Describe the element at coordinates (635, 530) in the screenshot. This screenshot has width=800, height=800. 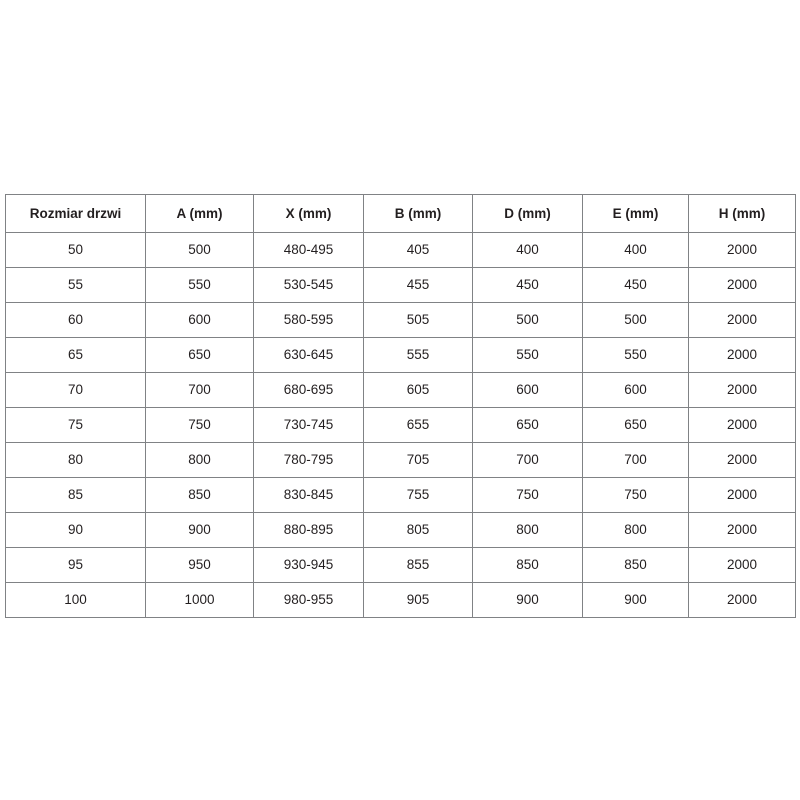
I see `cell-e: 800` at that location.